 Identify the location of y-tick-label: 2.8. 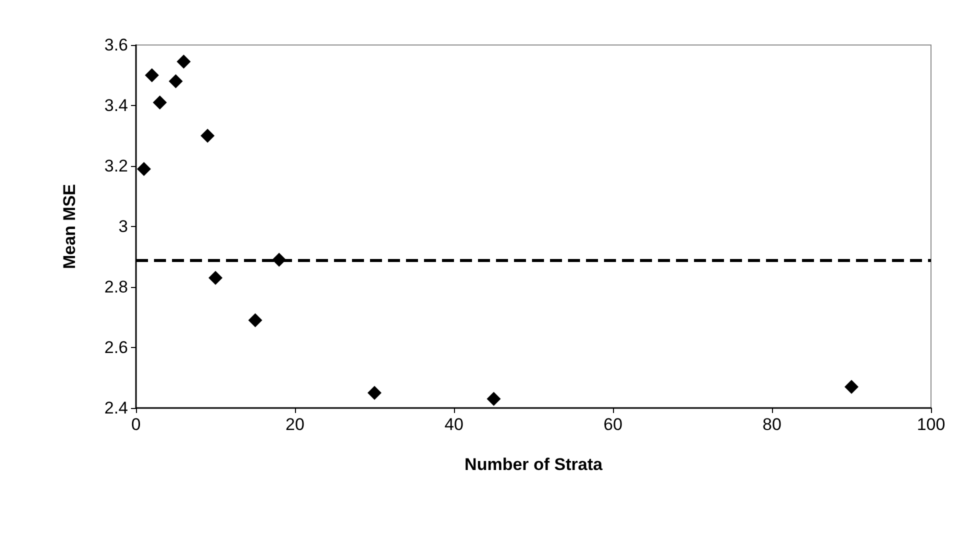
(116, 287).